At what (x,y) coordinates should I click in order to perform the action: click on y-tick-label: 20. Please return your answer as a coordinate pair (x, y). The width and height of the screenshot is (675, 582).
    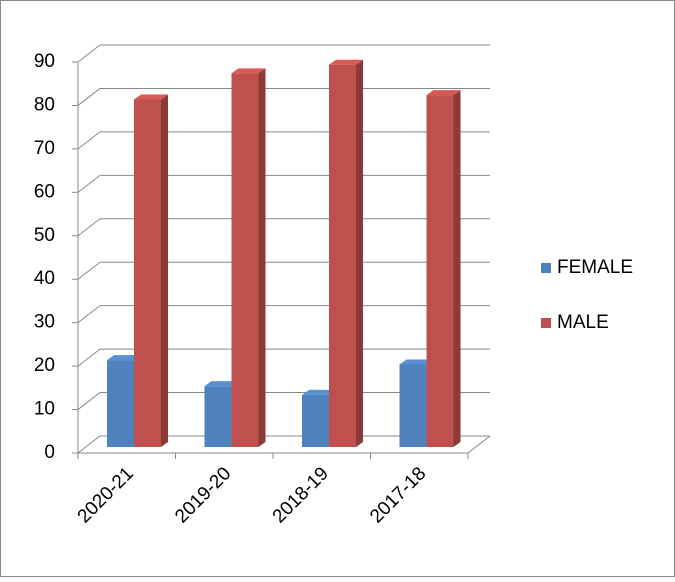
    Looking at the image, I should click on (44, 365).